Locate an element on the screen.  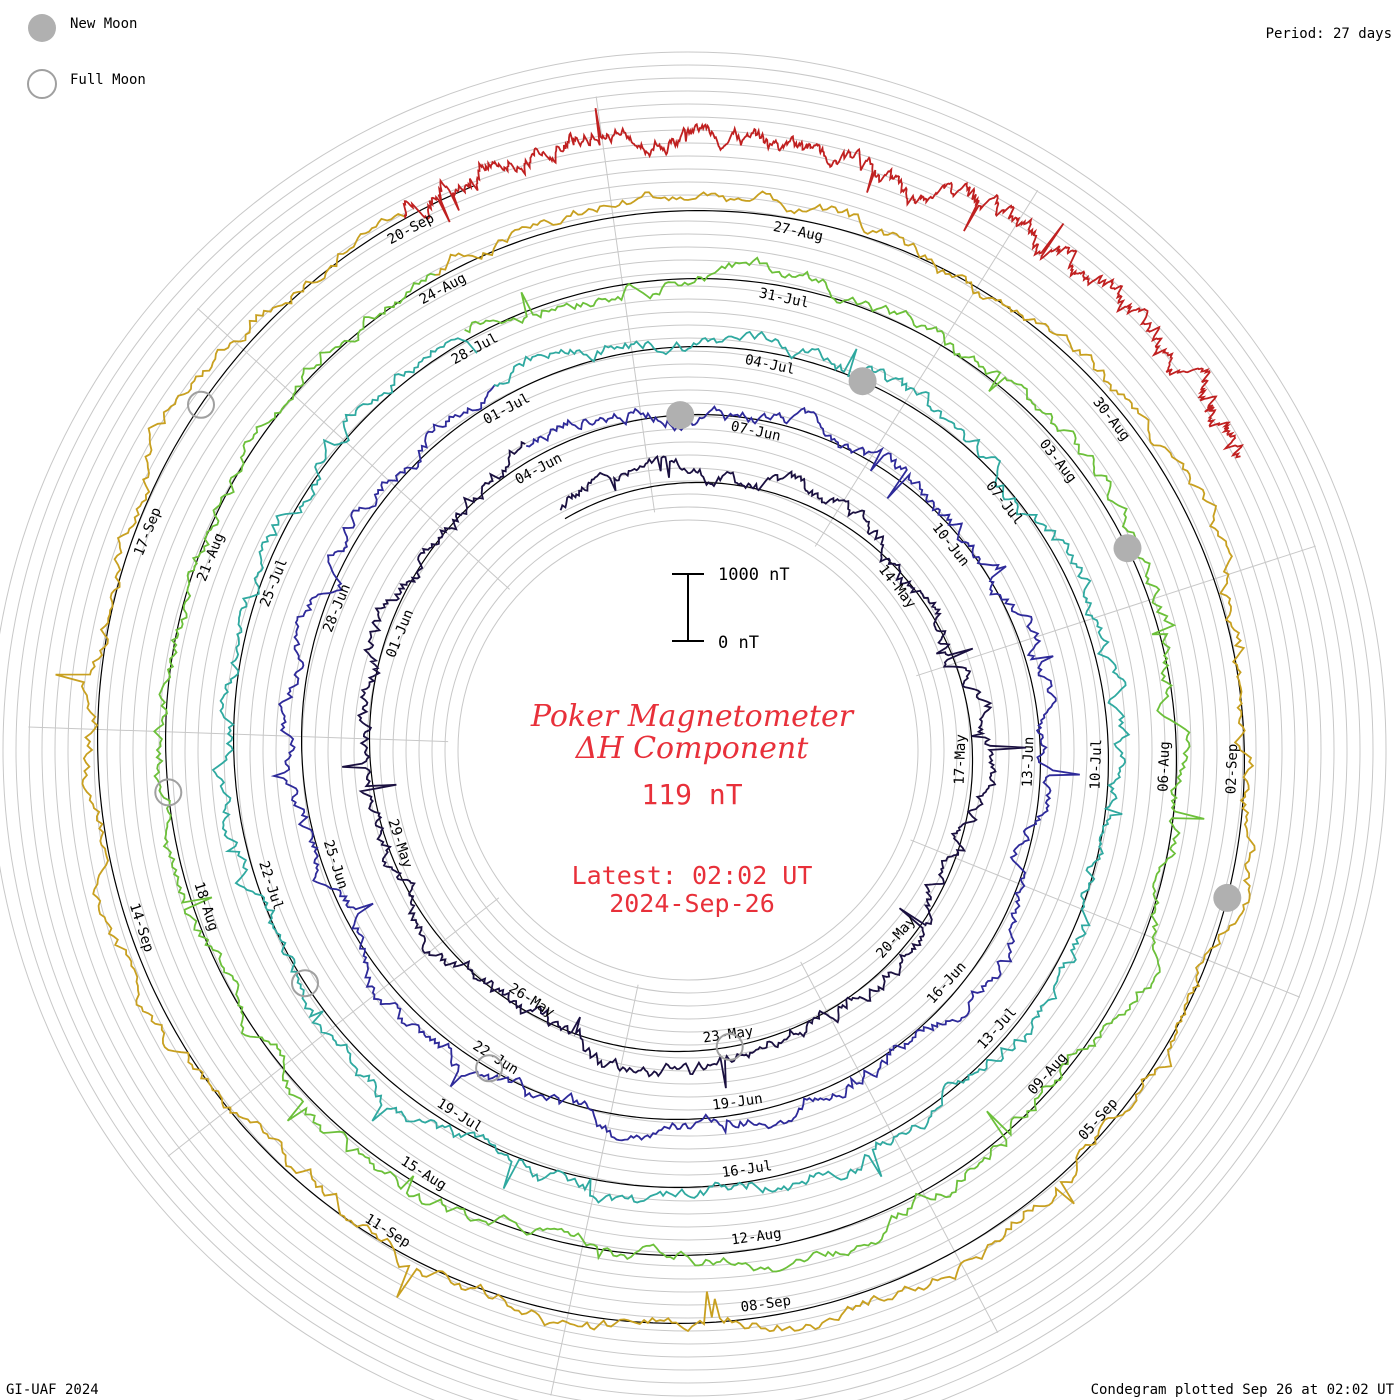
footer-credit: GI-UAF 2024 is located at coordinates (52, 1390).